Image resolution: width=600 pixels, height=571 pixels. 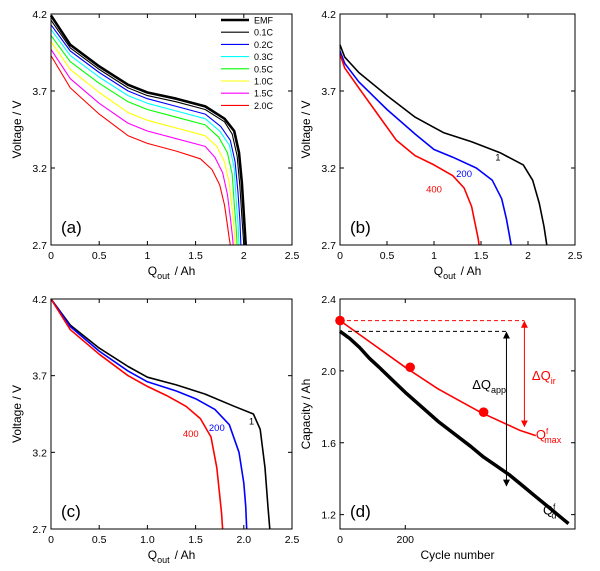 I want to click on x-tick-label-c-5: 2.5, so click(x=292, y=540).